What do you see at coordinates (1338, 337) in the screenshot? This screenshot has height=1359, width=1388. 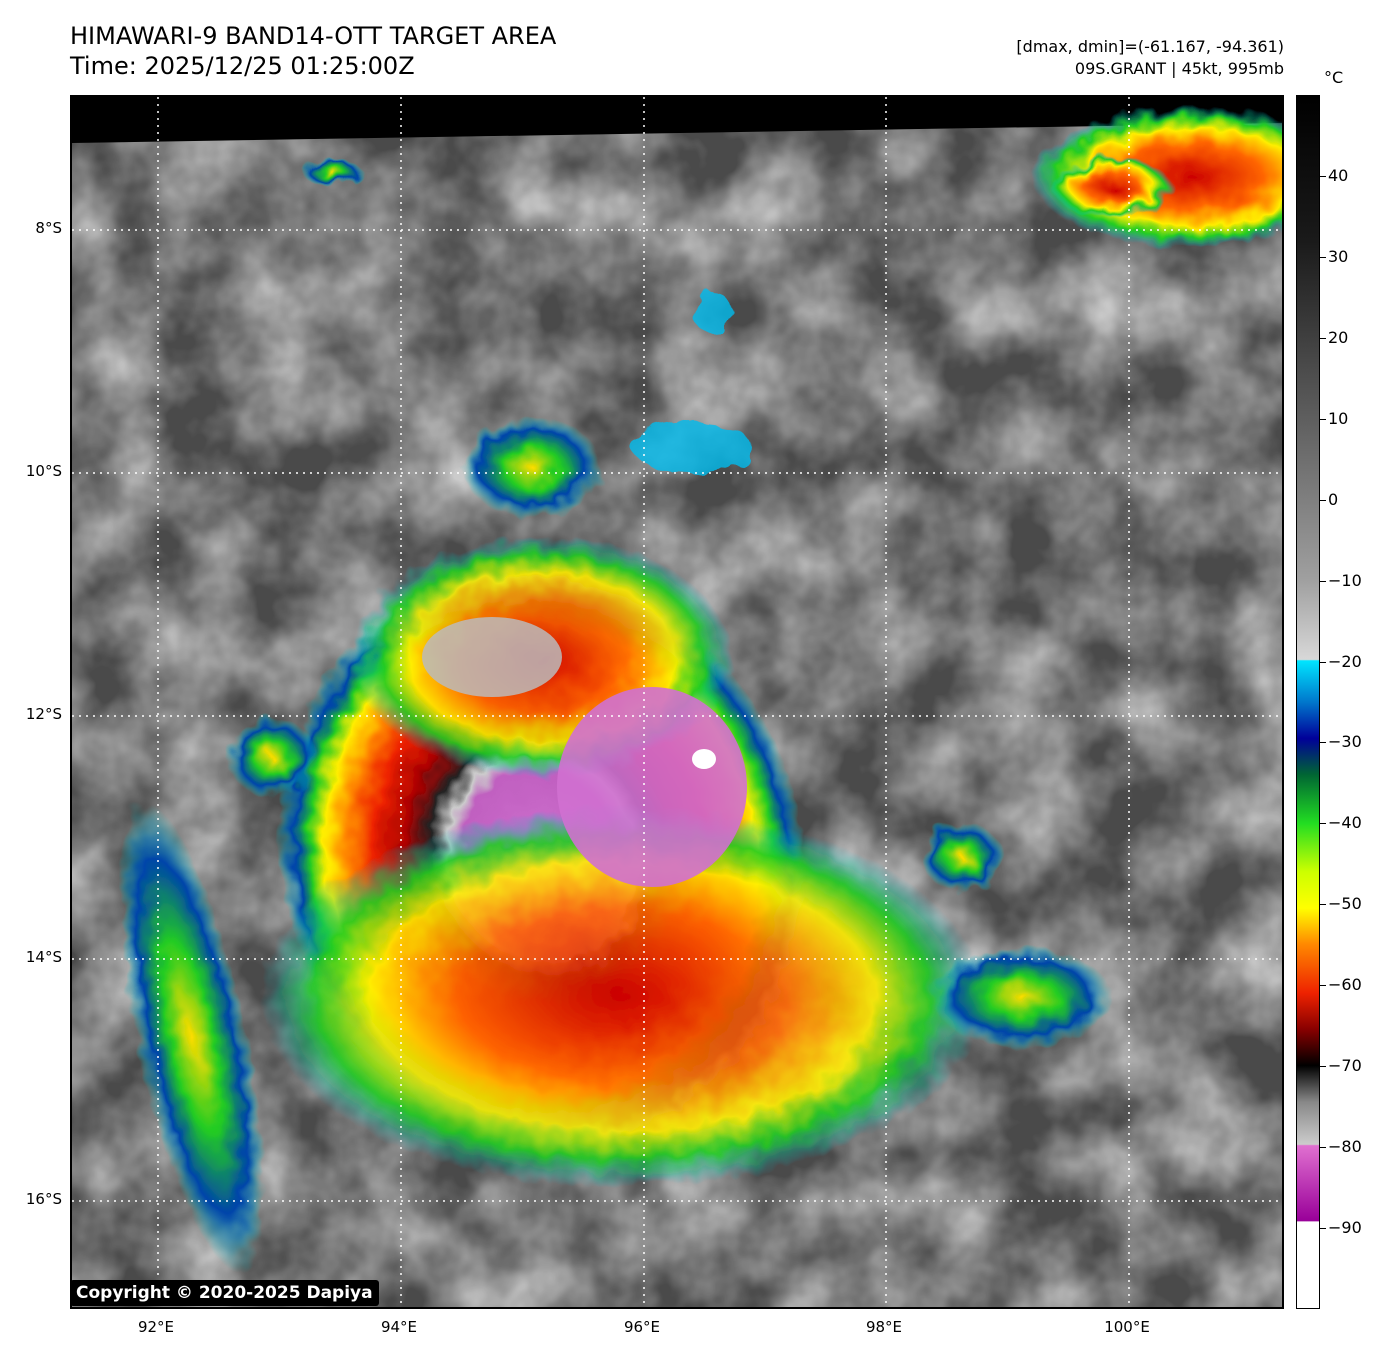 I see `colorbar-tick-label: 20` at bounding box center [1338, 337].